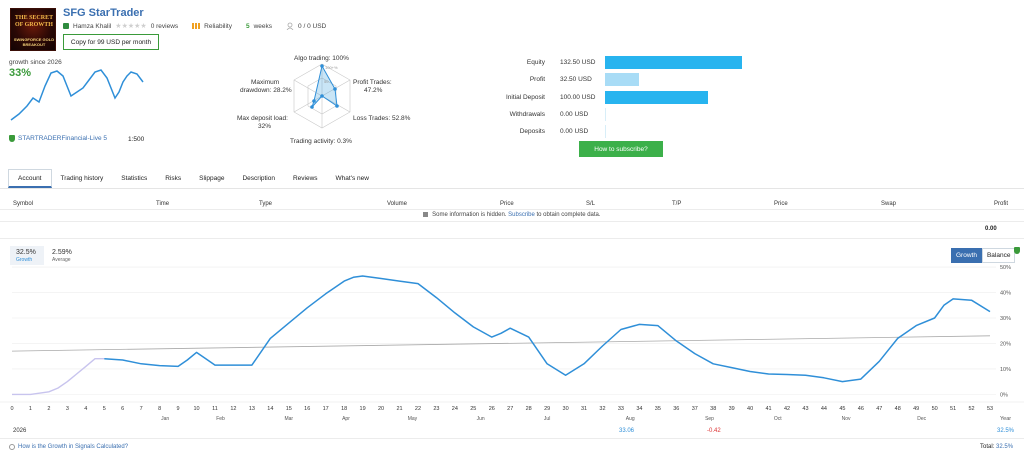 This screenshot has width=1024, height=461. Describe the element at coordinates (312, 26) in the screenshot. I see `subscribers-funds: 0 / 0 USD` at that location.